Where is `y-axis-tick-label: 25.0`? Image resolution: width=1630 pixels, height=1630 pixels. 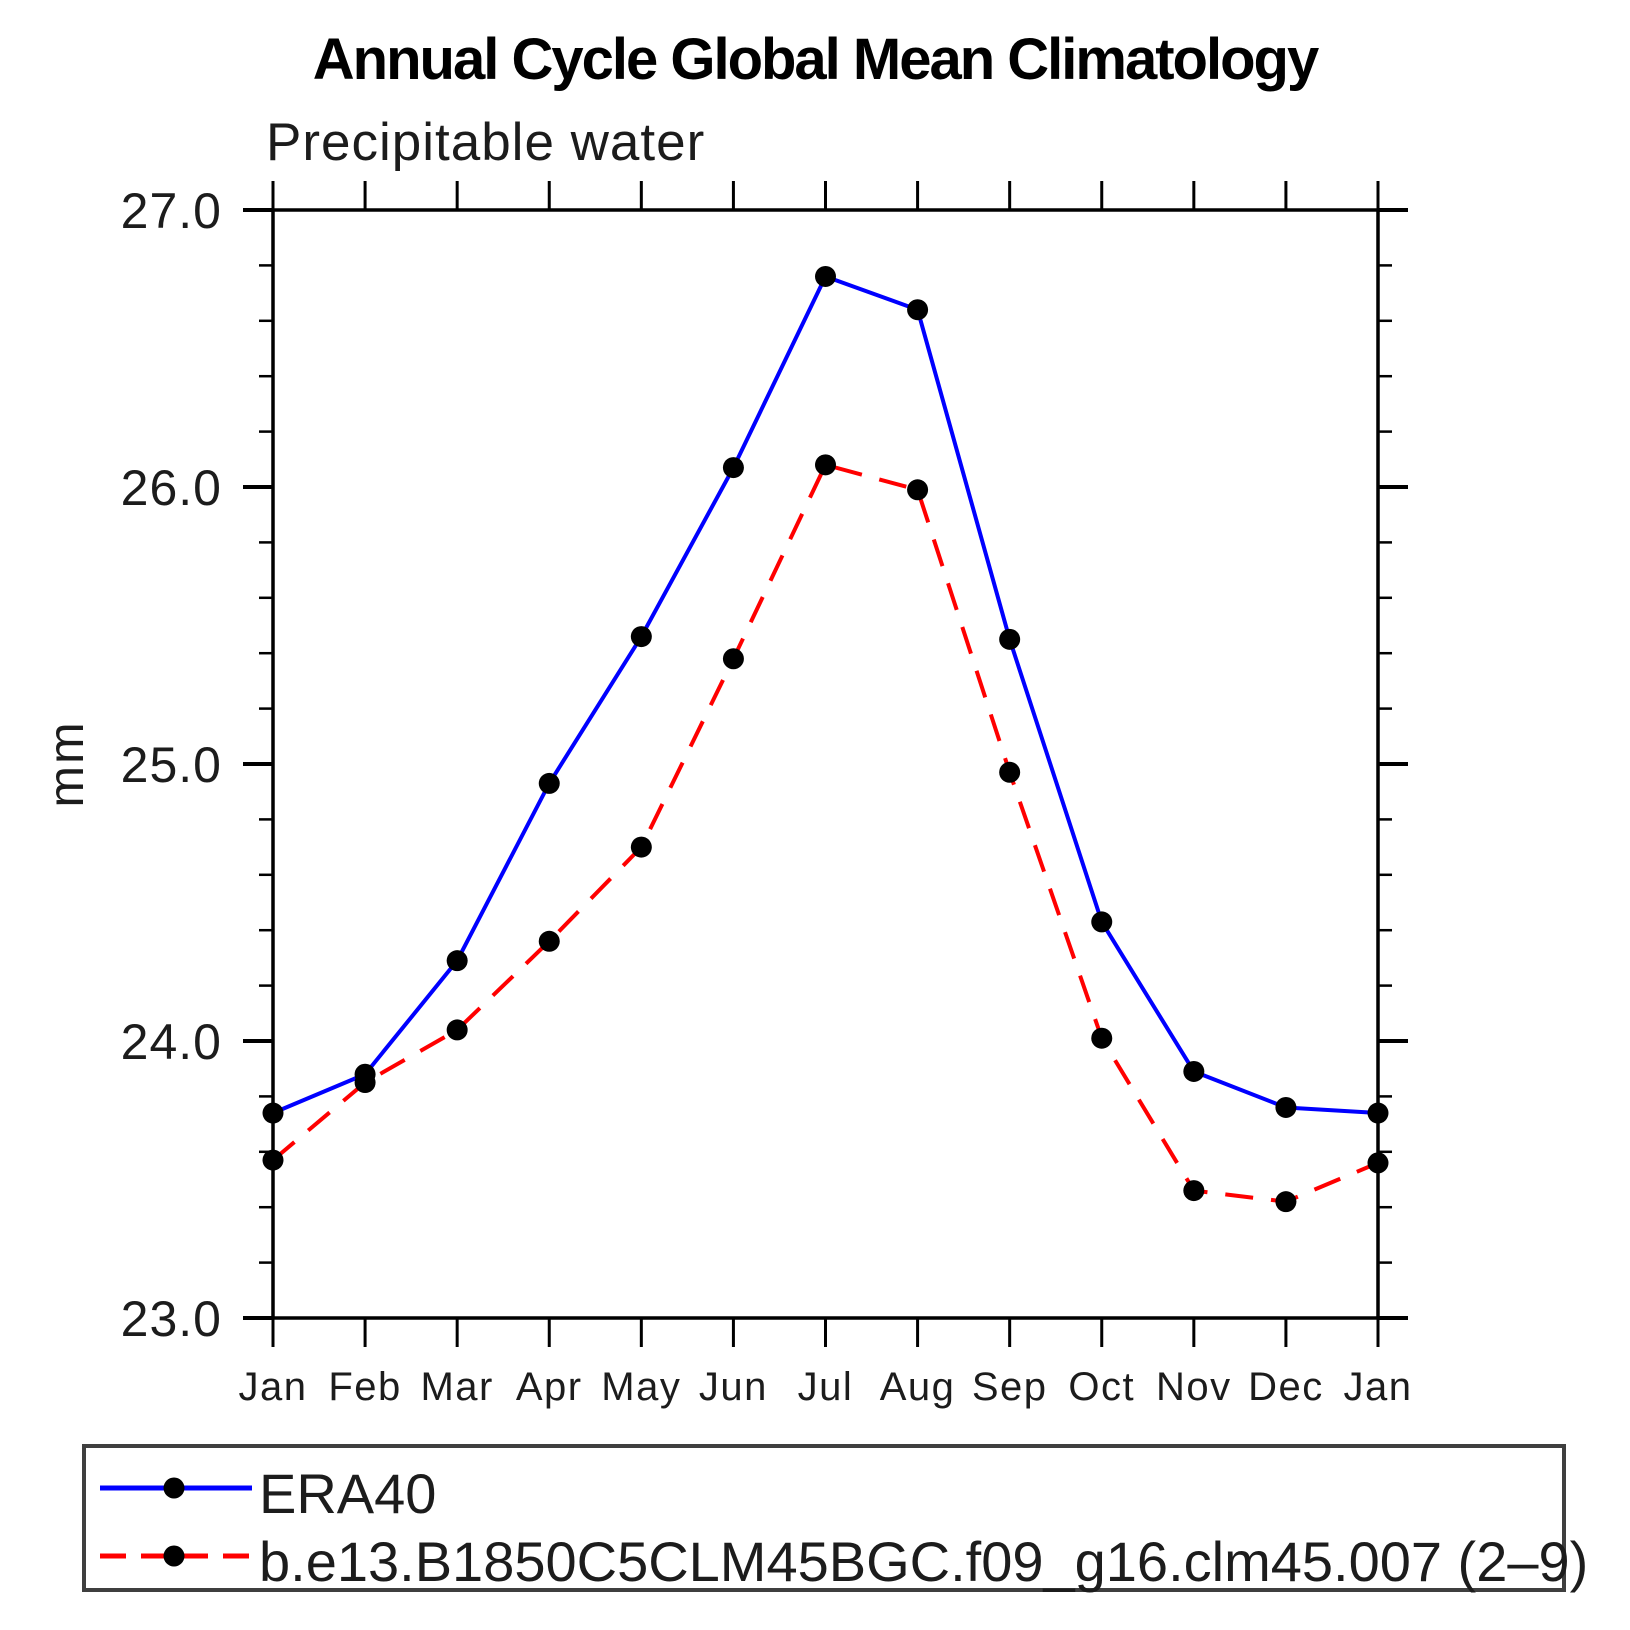
y-axis-tick-label: 25.0 is located at coordinates (171, 765).